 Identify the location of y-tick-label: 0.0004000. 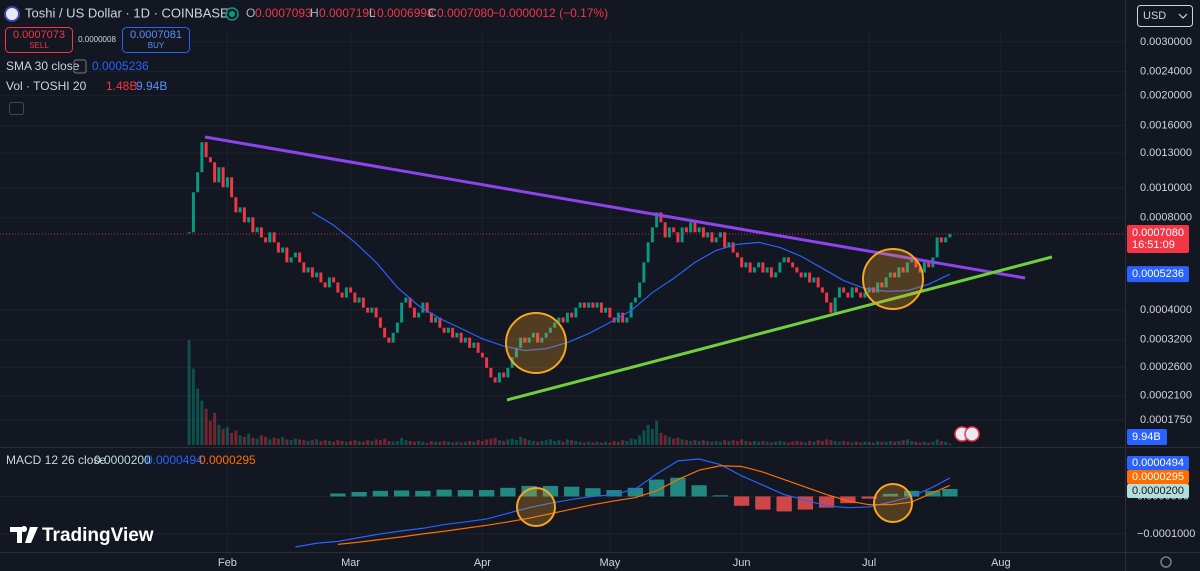
(1166, 310).